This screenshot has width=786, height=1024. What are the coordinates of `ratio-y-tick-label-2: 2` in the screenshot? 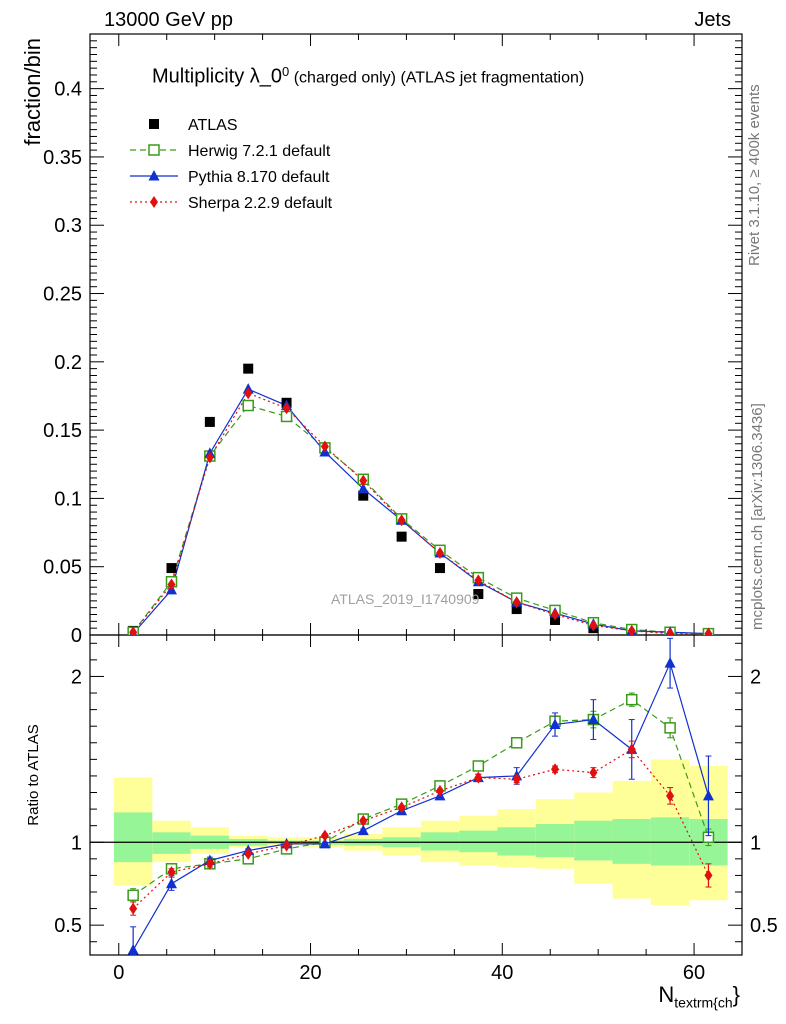 It's located at (76, 677).